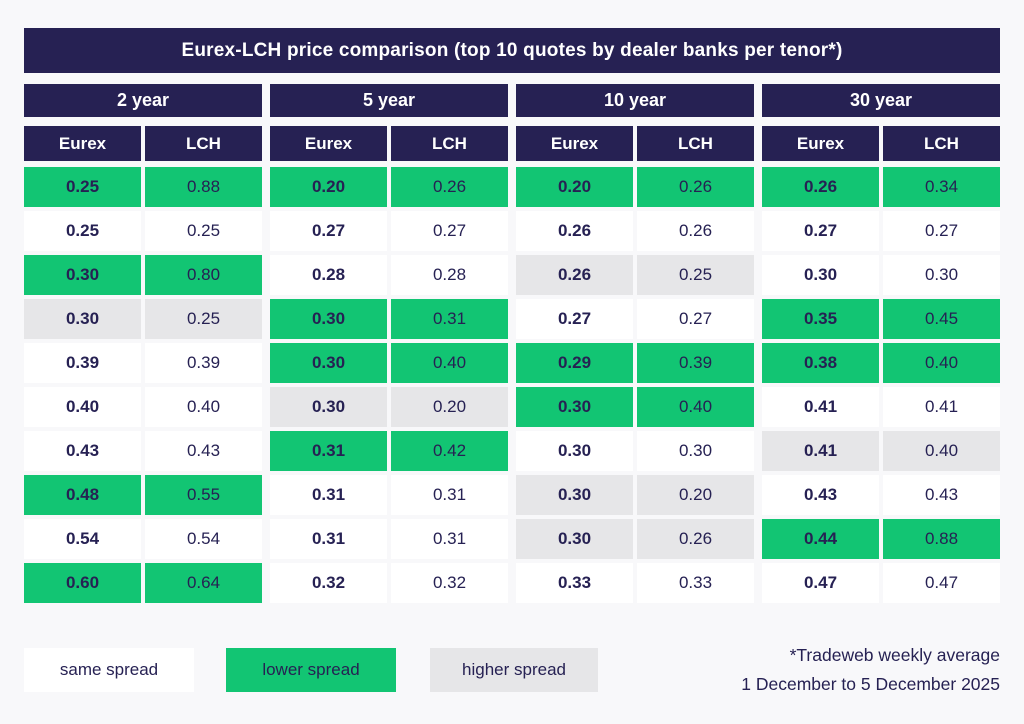 This screenshot has height=724, width=1024. What do you see at coordinates (941, 187) in the screenshot?
I see `lch-value-cell: 0.34` at bounding box center [941, 187].